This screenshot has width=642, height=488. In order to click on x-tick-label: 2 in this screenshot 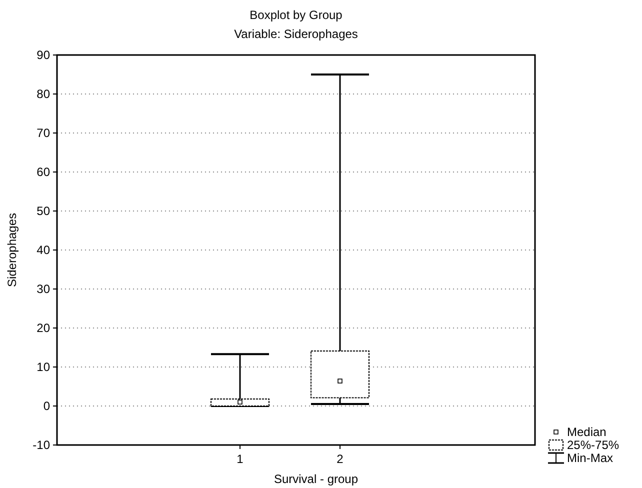, I will do `click(340, 459)`.